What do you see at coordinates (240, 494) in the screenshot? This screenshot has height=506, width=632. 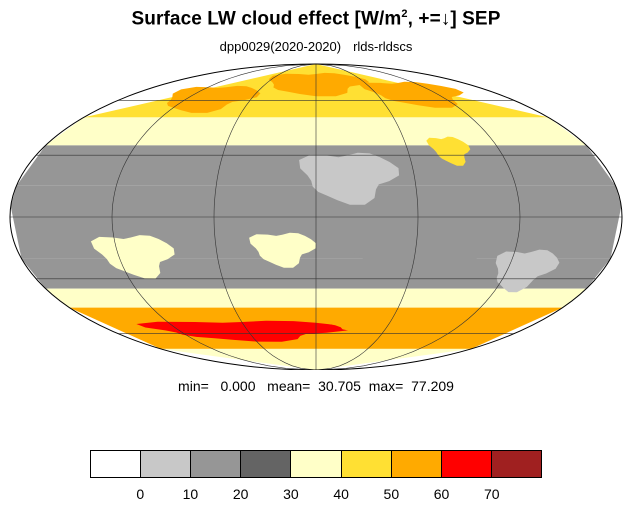 I see `colorbar-tick-label: 20` at bounding box center [240, 494].